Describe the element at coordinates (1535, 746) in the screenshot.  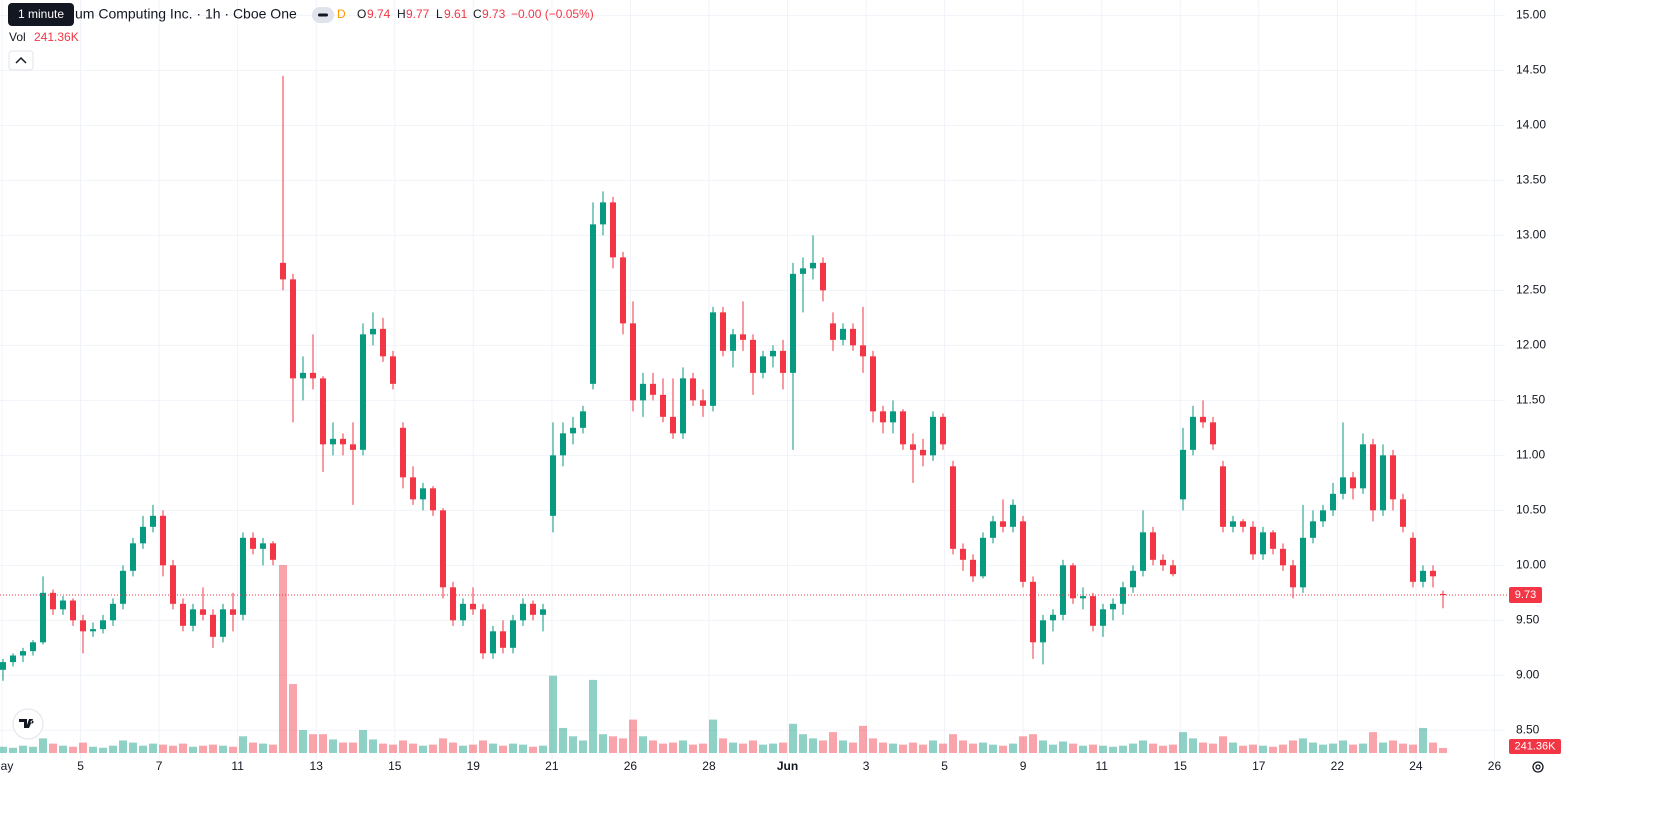
I see `volume-label-box` at that location.